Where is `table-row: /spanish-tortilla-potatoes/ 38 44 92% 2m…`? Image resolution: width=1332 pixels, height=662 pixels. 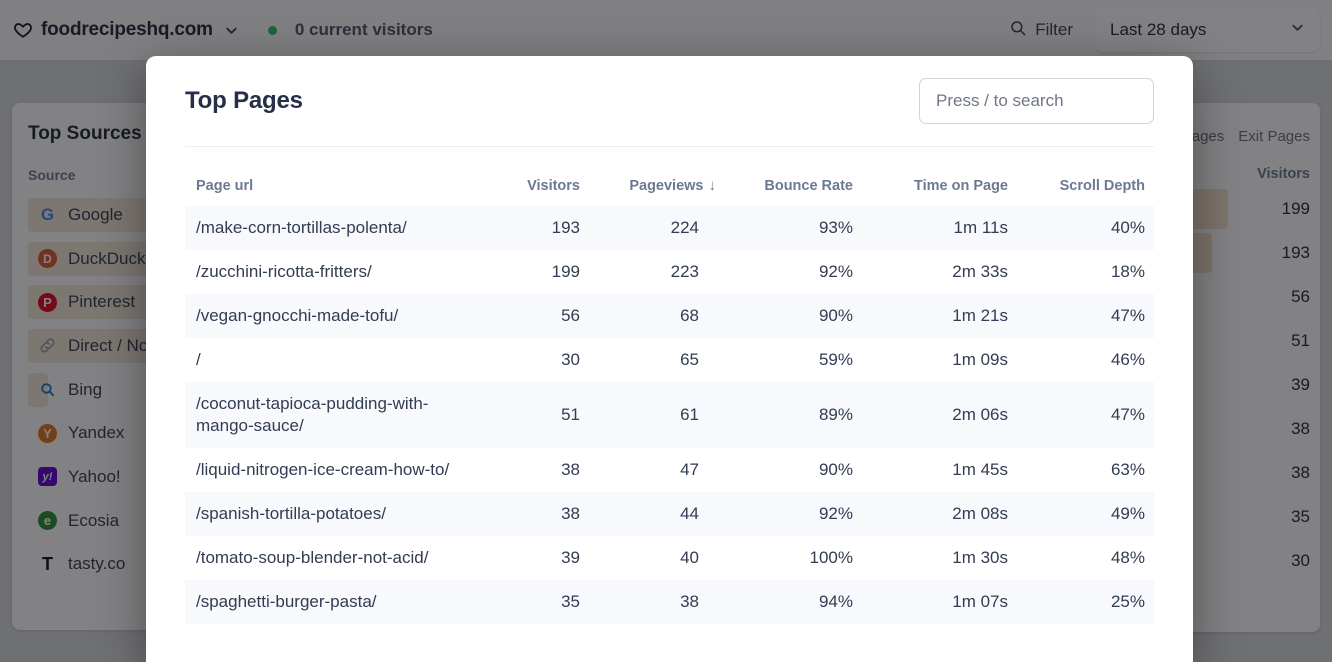
table-row: /spanish-tortilla-potatoes/ 38 44 92% 2m… is located at coordinates (669, 514).